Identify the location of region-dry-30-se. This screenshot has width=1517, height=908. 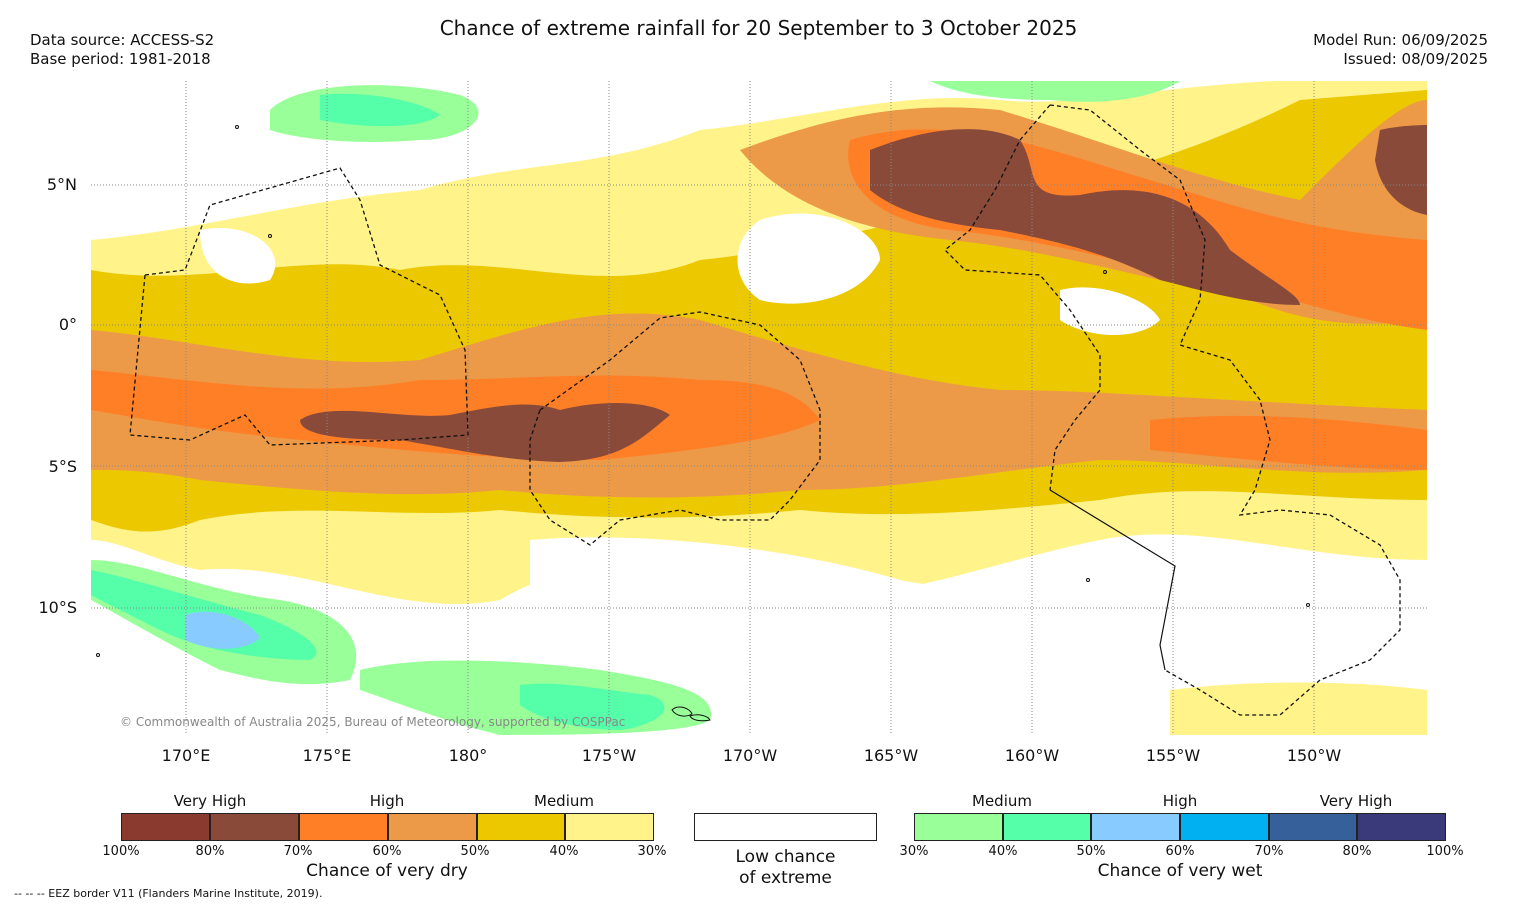
(1298, 708).